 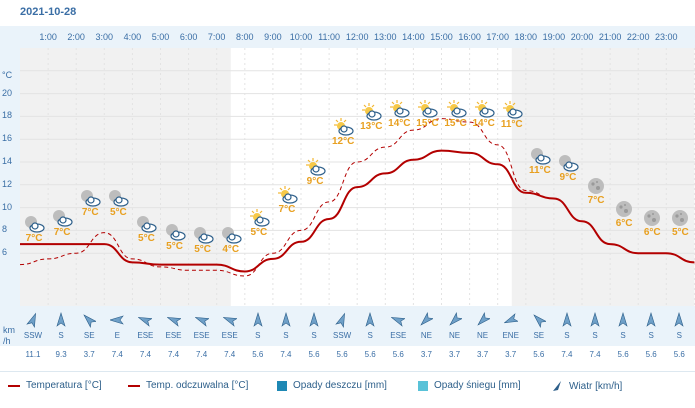 What do you see at coordinates (315, 181) in the screenshot?
I see `icon-temp-label: 9°C` at bounding box center [315, 181].